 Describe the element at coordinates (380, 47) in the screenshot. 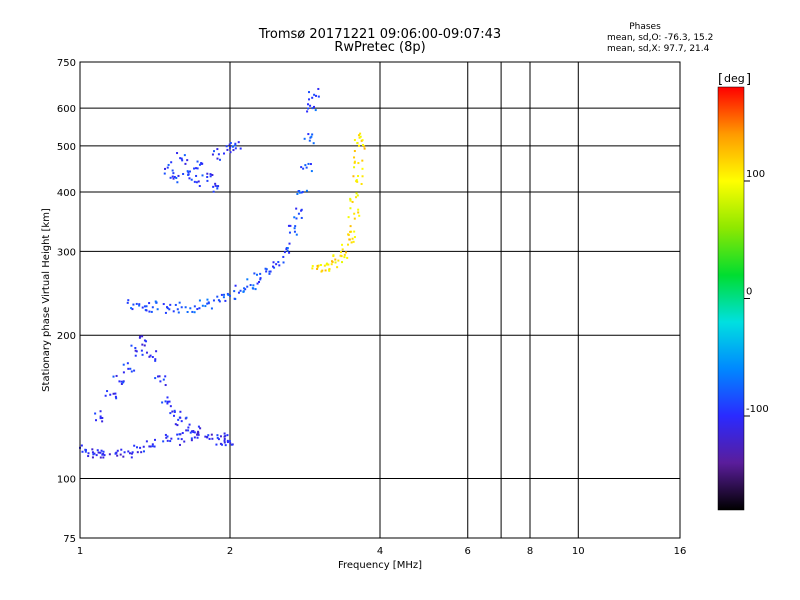

I see `chart-subtitle: RwPretec (8p)` at that location.